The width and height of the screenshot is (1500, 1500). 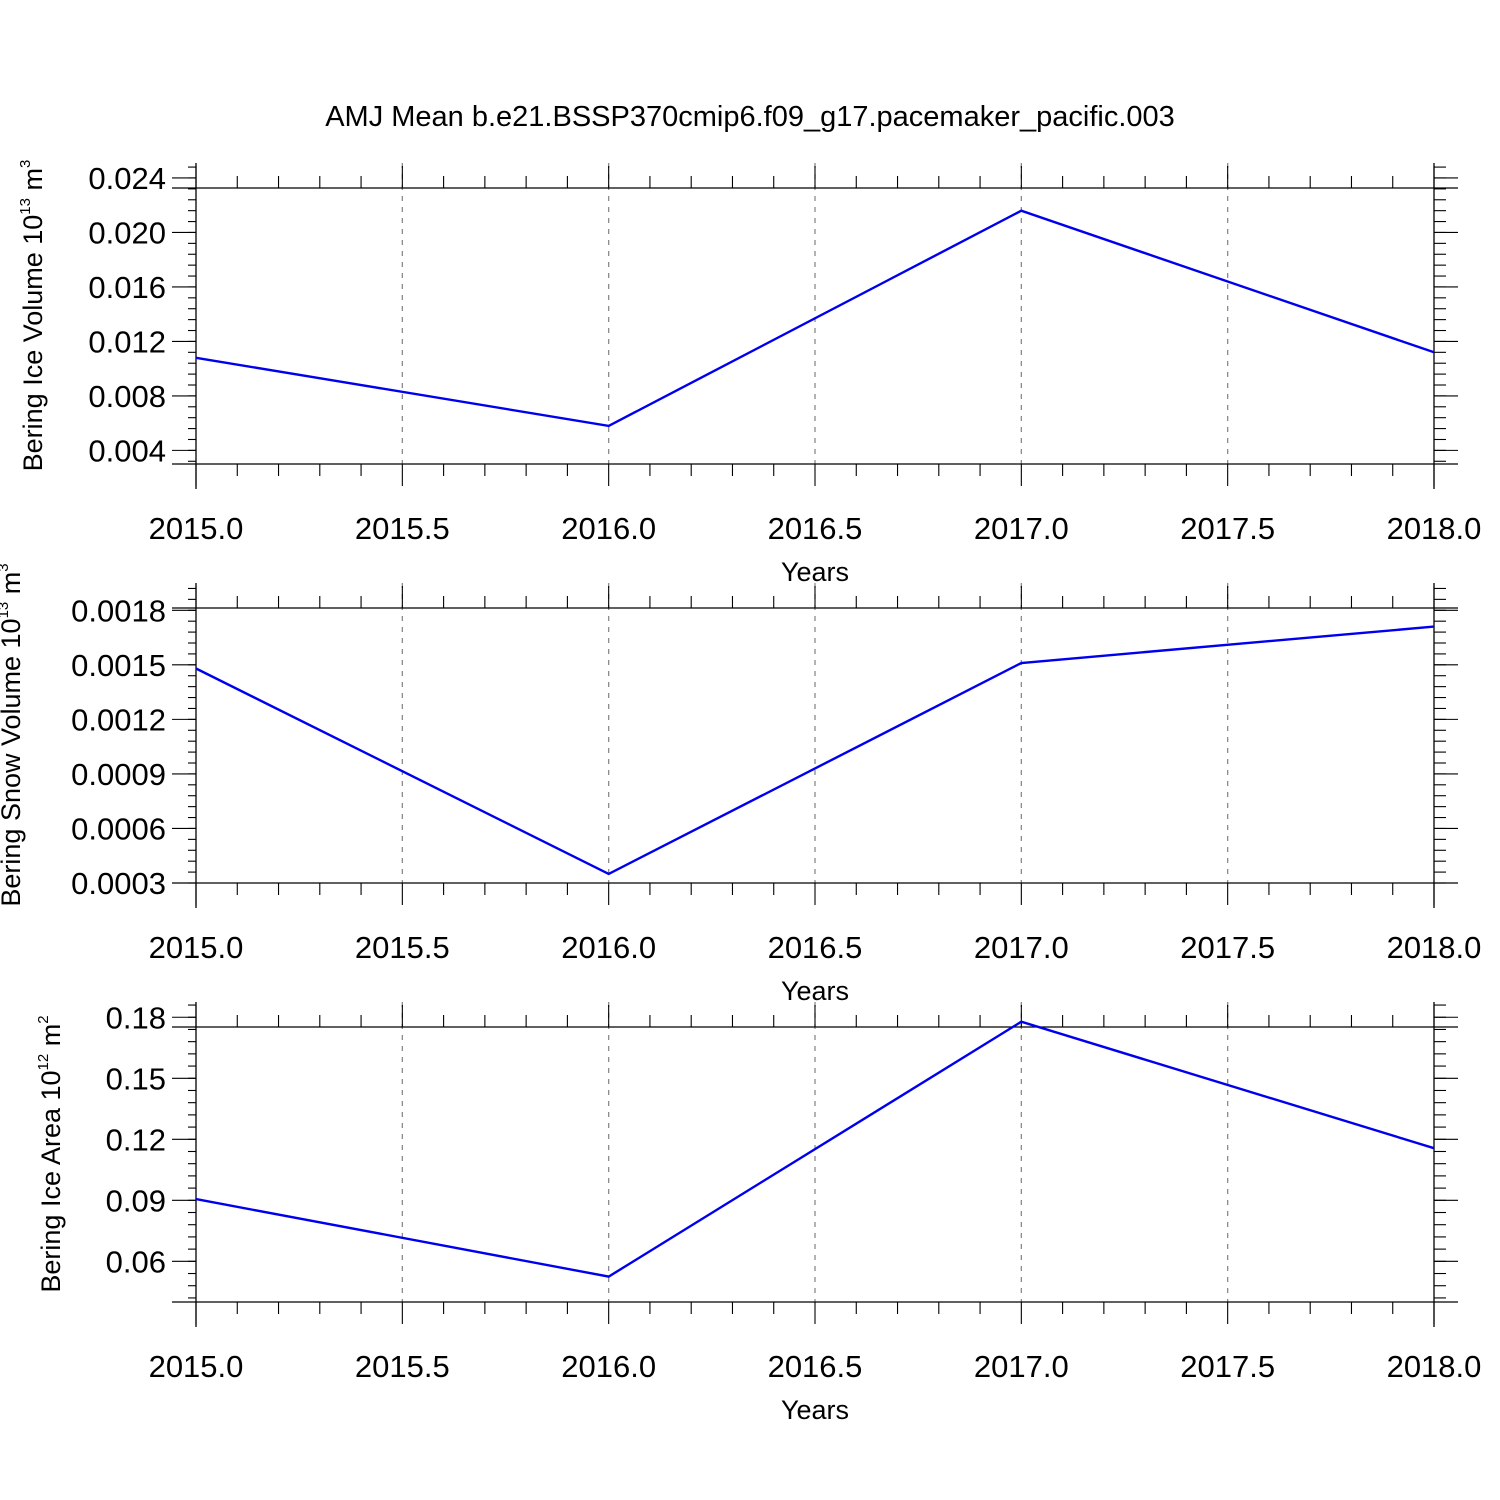 I want to click on y-tick-label: 0.0009, so click(x=118, y=774).